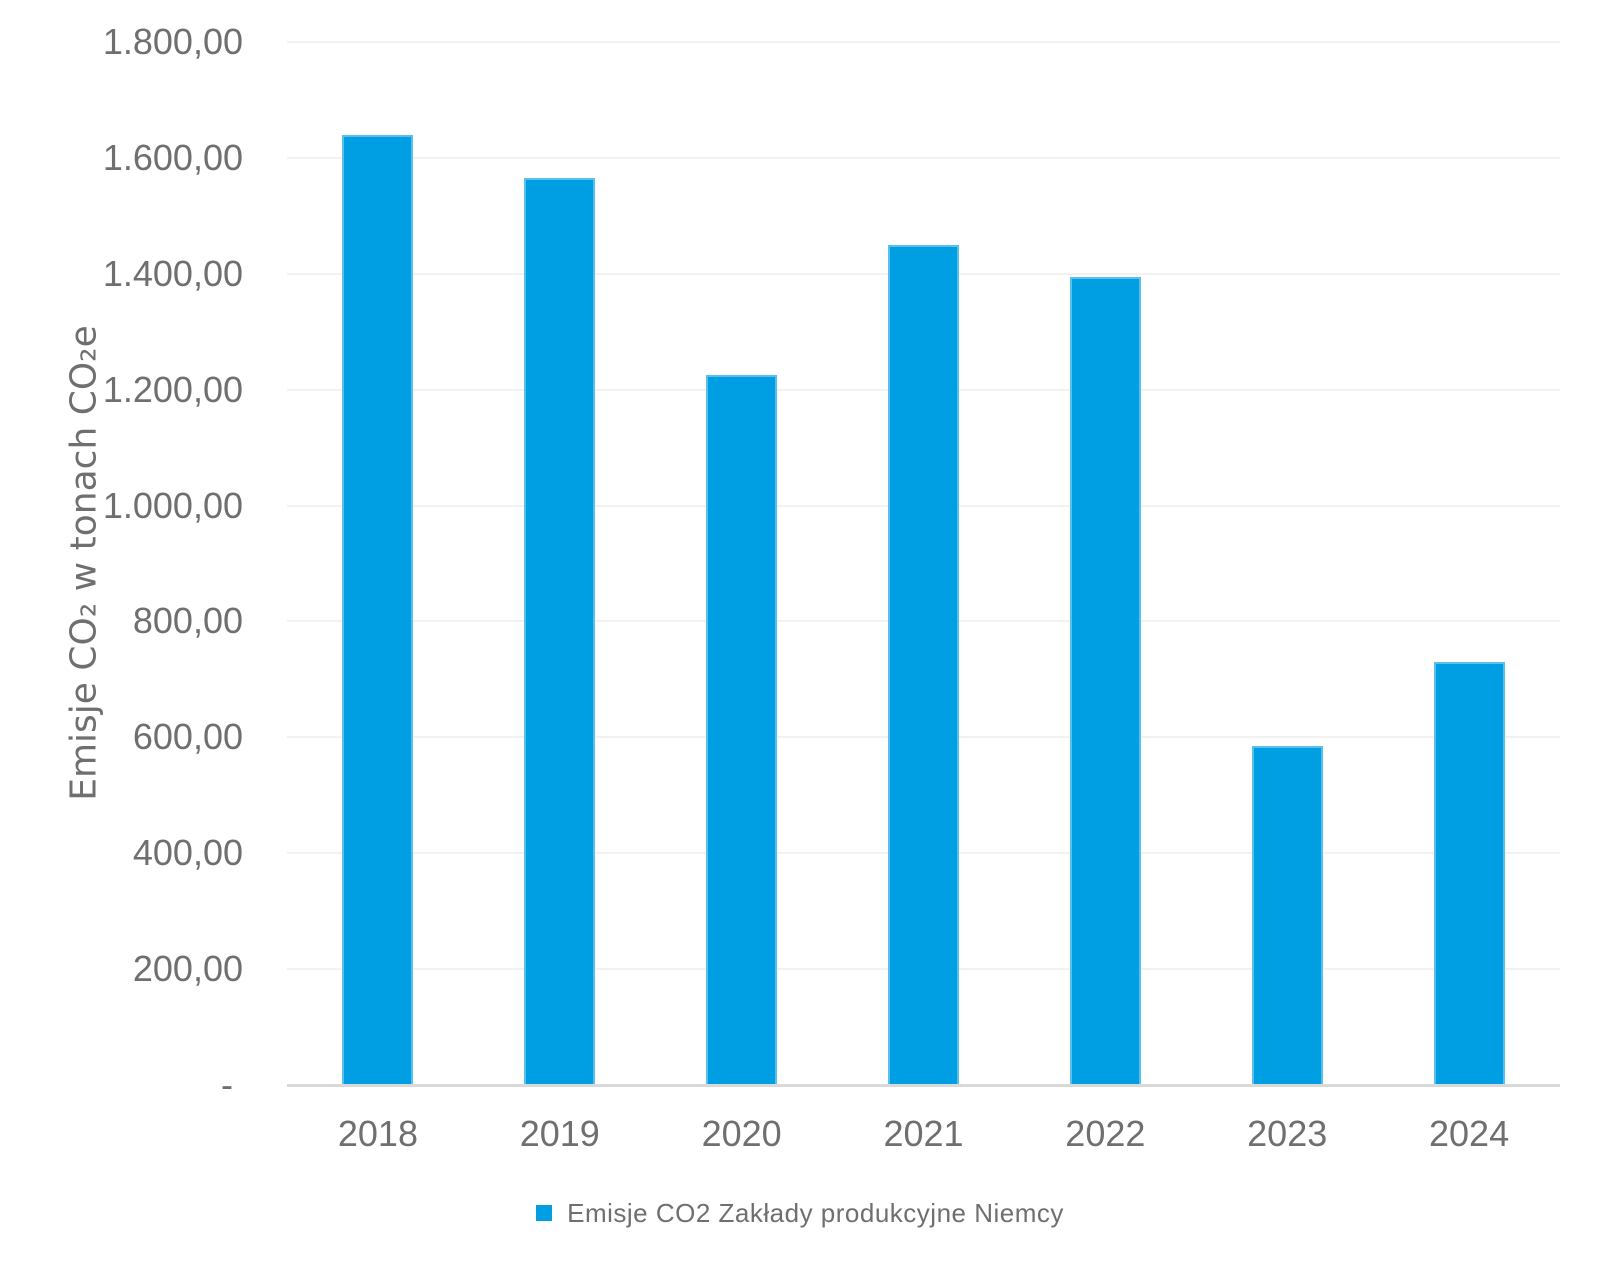  I want to click on y-tick-label-600: 600,00, so click(187, 737).